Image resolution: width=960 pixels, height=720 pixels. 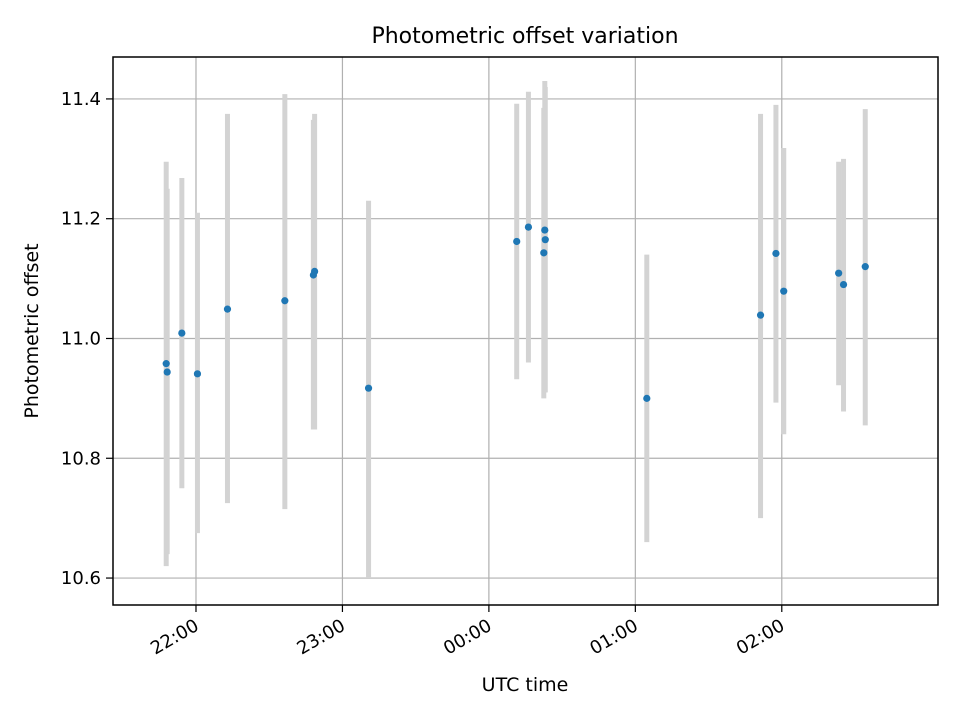 I want to click on chart-title: Photometric offset variation, so click(x=524, y=36).